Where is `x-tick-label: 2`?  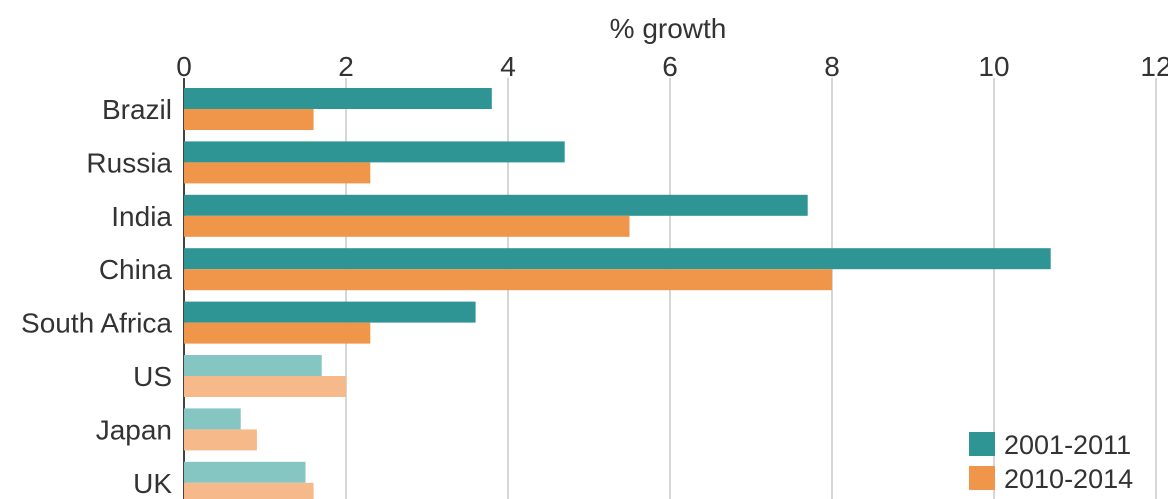 x-tick-label: 2 is located at coordinates (346, 66).